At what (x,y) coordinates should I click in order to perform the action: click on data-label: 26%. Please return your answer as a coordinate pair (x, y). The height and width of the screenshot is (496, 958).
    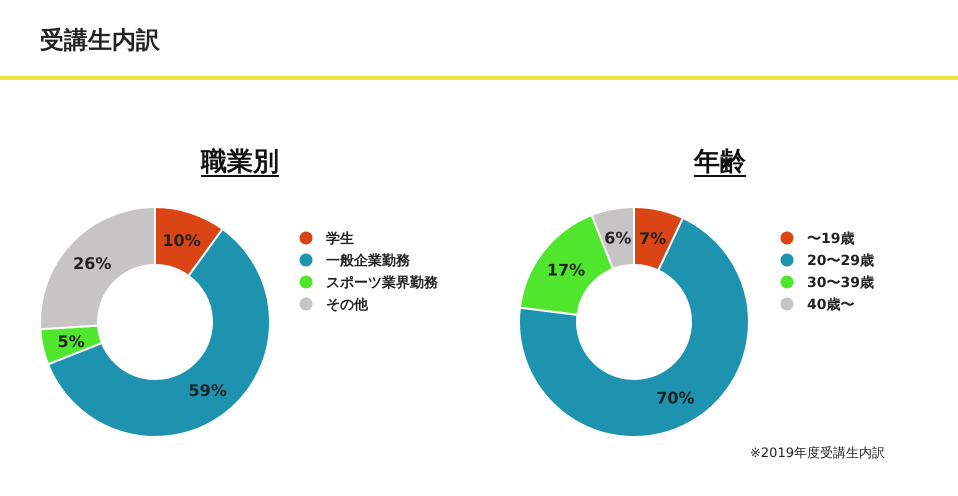
    Looking at the image, I should click on (92, 264).